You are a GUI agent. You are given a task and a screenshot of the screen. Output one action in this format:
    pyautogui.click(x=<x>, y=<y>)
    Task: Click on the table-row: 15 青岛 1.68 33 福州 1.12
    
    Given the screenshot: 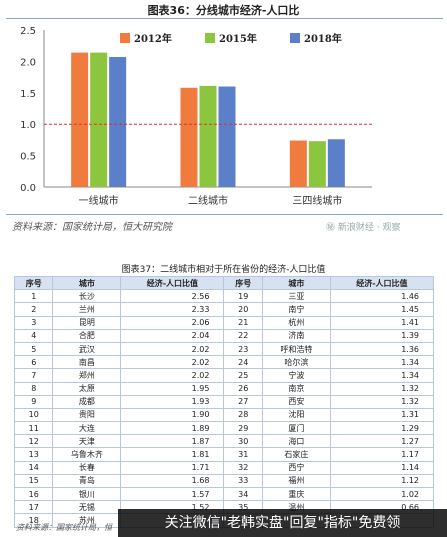 What is the action you would take?
    pyautogui.click(x=224, y=481)
    